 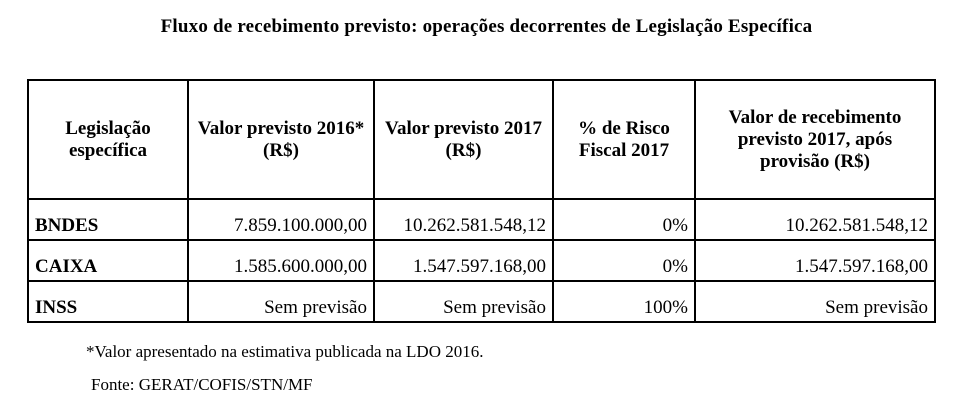 What do you see at coordinates (108, 260) in the screenshot?
I see `row-label: CAIXA` at bounding box center [108, 260].